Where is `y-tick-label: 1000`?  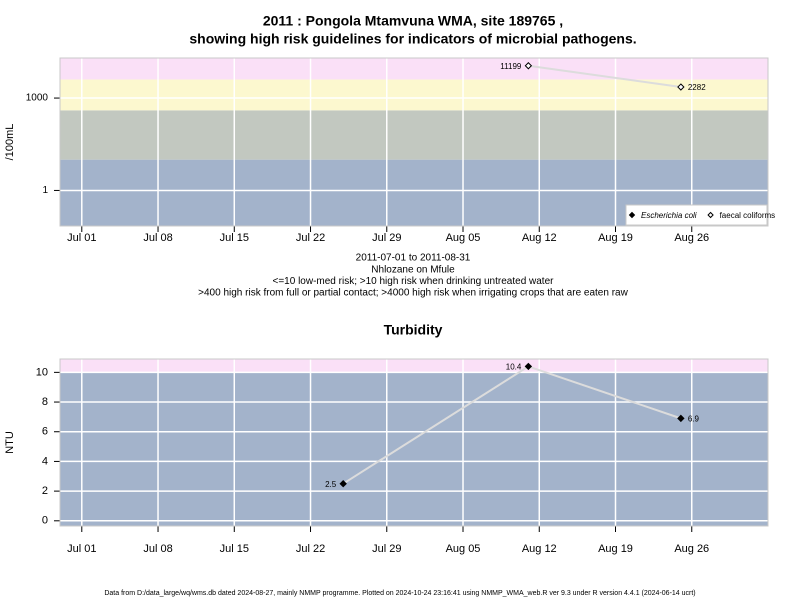 y-tick-label: 1000 is located at coordinates (37, 98).